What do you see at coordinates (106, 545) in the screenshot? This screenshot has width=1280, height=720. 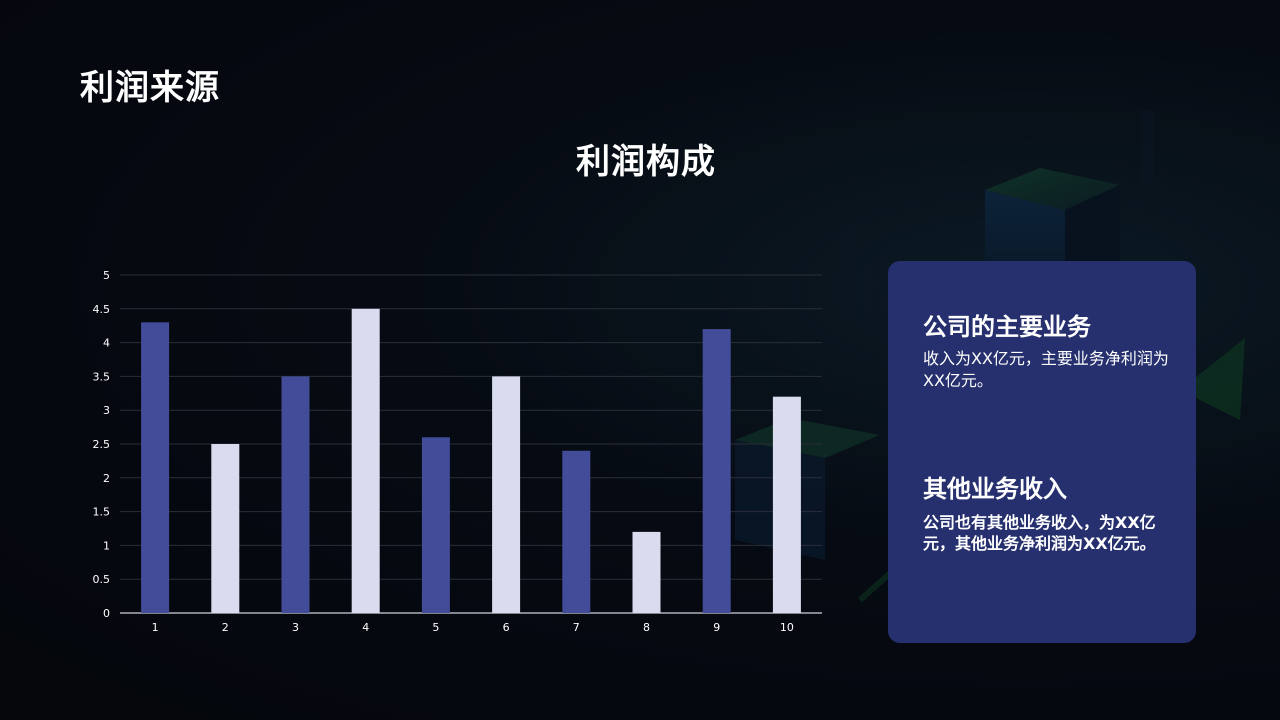 I see `y-tick-label: 1` at bounding box center [106, 545].